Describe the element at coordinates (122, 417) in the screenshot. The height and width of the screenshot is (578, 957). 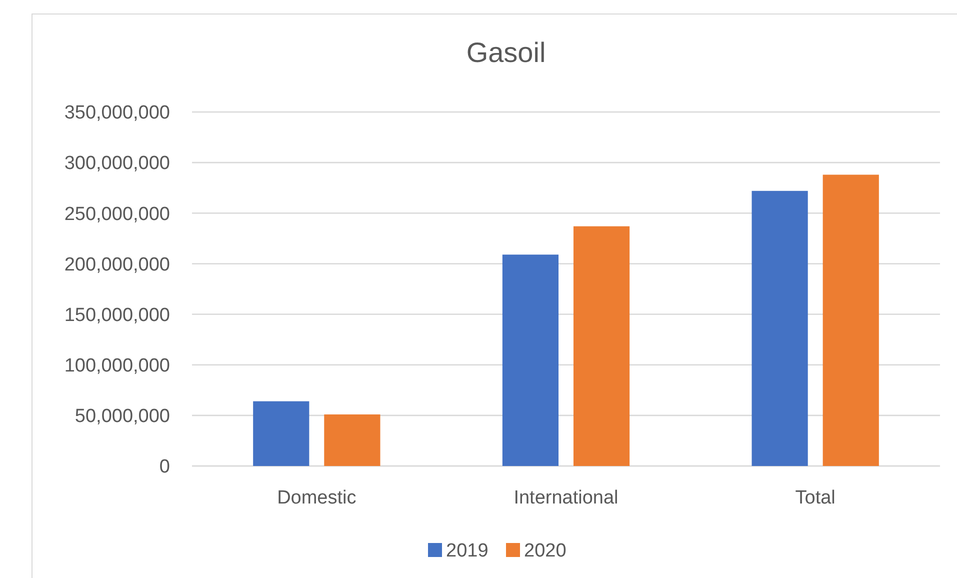
I see `y-tick-label: 50,000,000` at that location.